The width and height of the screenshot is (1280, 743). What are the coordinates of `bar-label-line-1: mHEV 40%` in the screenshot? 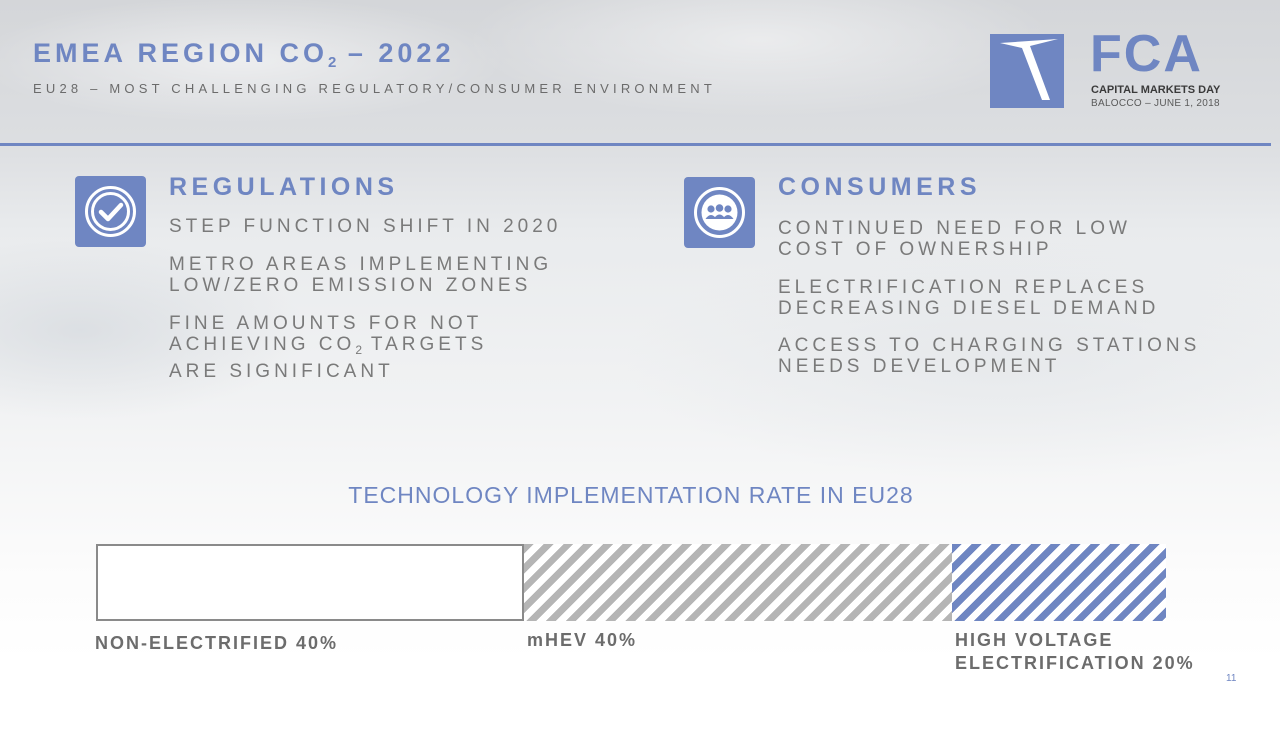 It's located at (582, 640).